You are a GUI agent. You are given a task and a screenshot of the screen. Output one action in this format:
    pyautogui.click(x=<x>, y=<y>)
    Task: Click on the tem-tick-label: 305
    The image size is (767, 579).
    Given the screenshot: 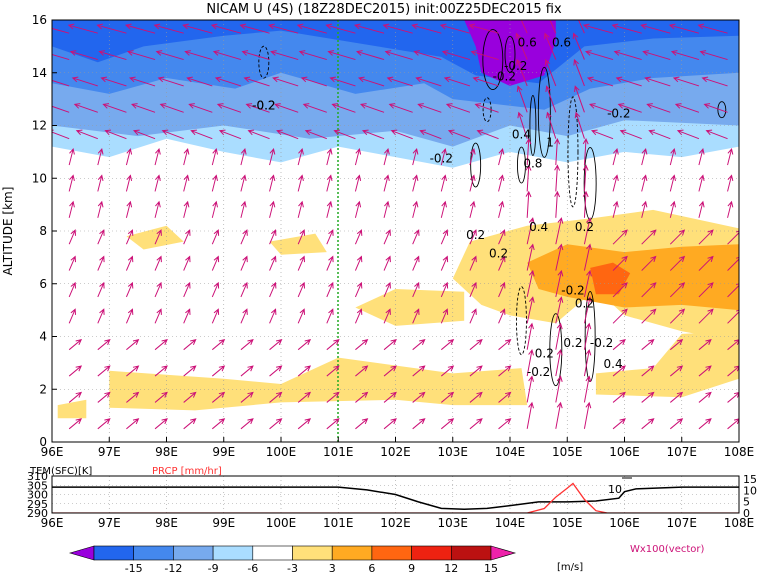 What is the action you would take?
    pyautogui.click(x=37, y=485)
    